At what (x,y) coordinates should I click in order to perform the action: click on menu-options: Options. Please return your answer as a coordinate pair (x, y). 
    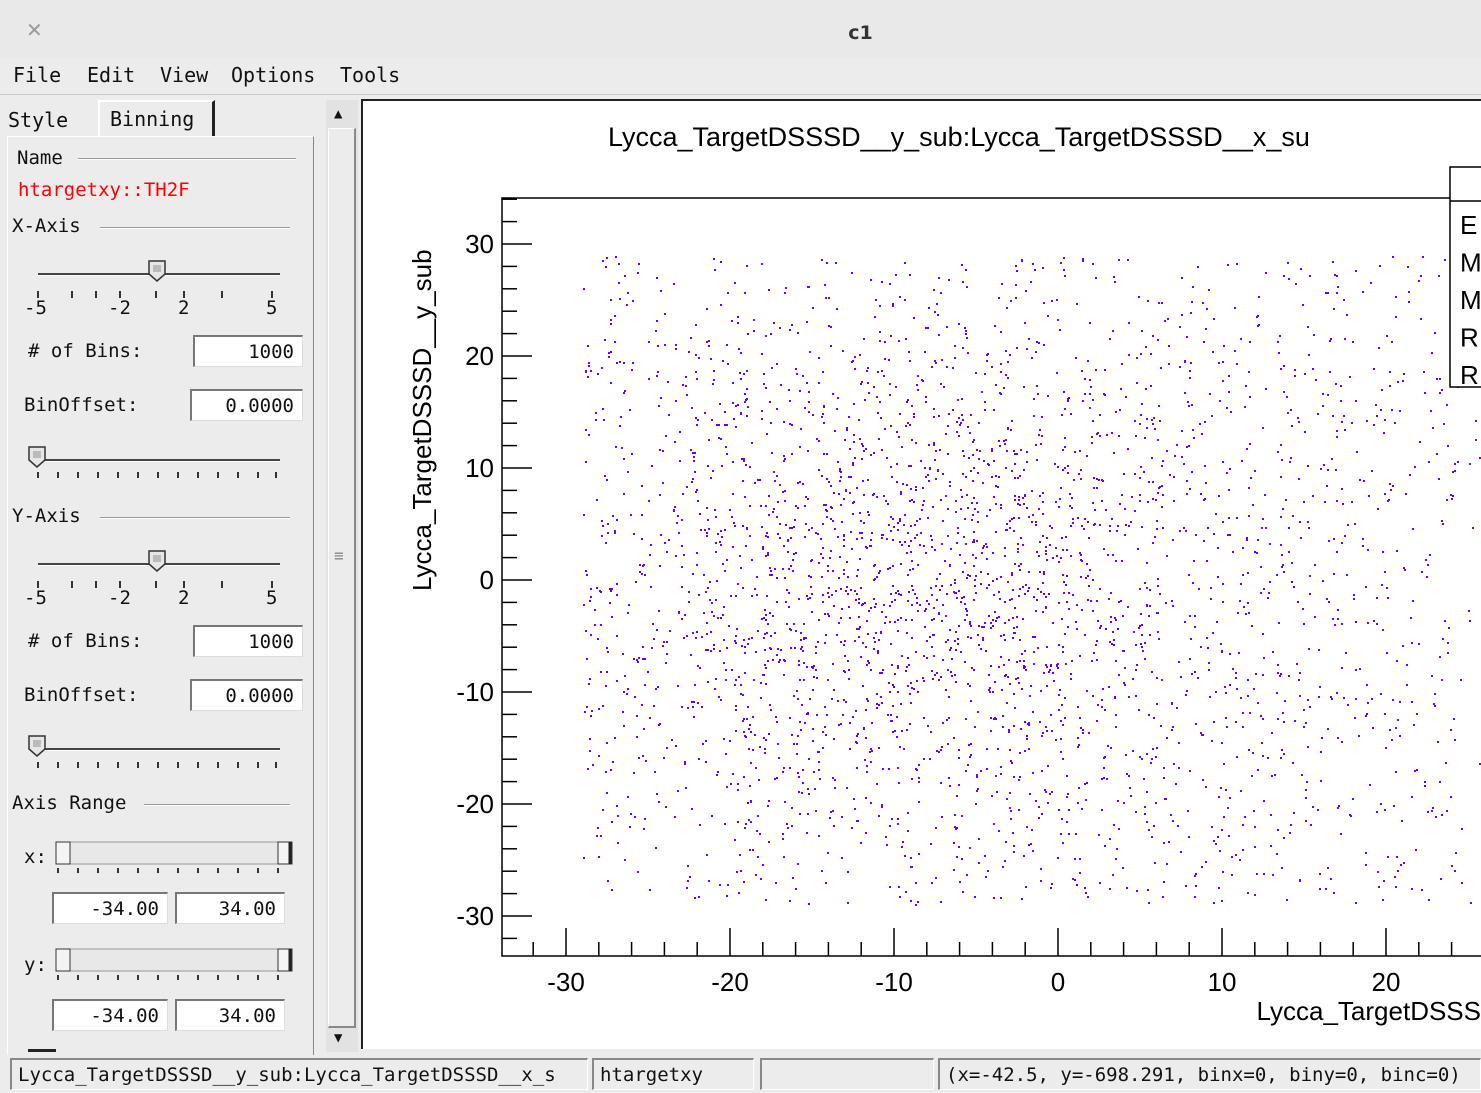
    Looking at the image, I should click on (273, 75).